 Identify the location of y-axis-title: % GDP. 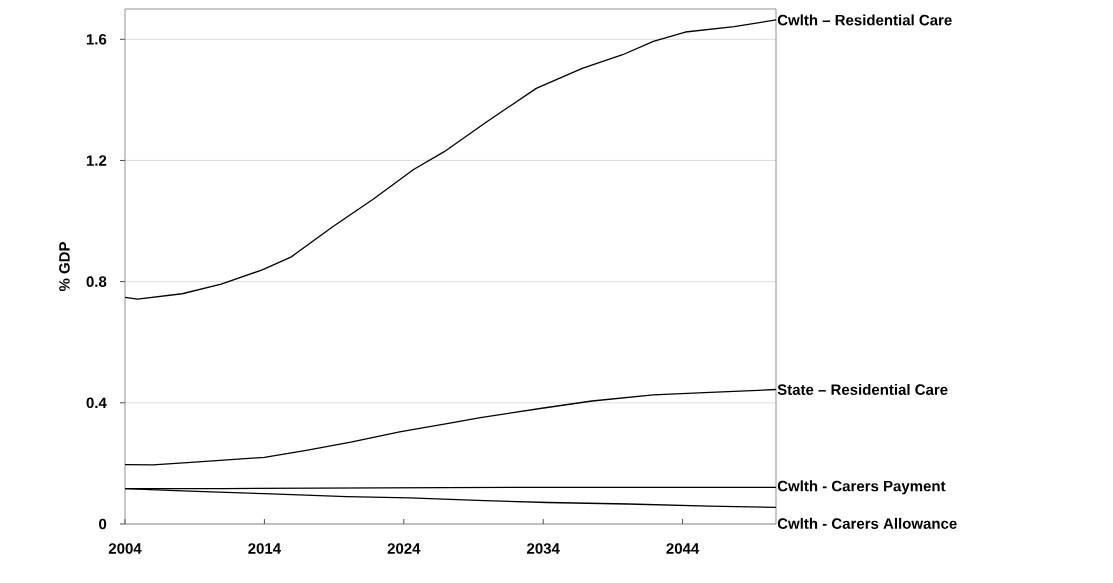
(64, 267).